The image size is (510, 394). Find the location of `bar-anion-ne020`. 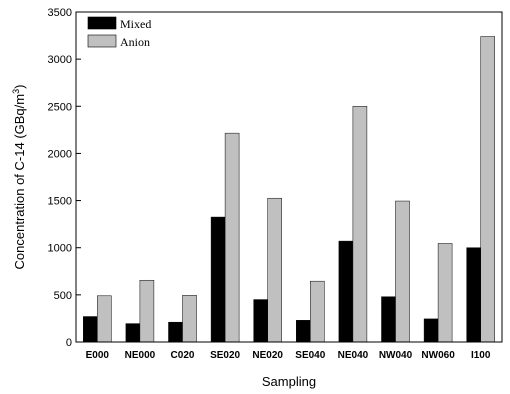

bar-anion-ne020 is located at coordinates (274, 270).